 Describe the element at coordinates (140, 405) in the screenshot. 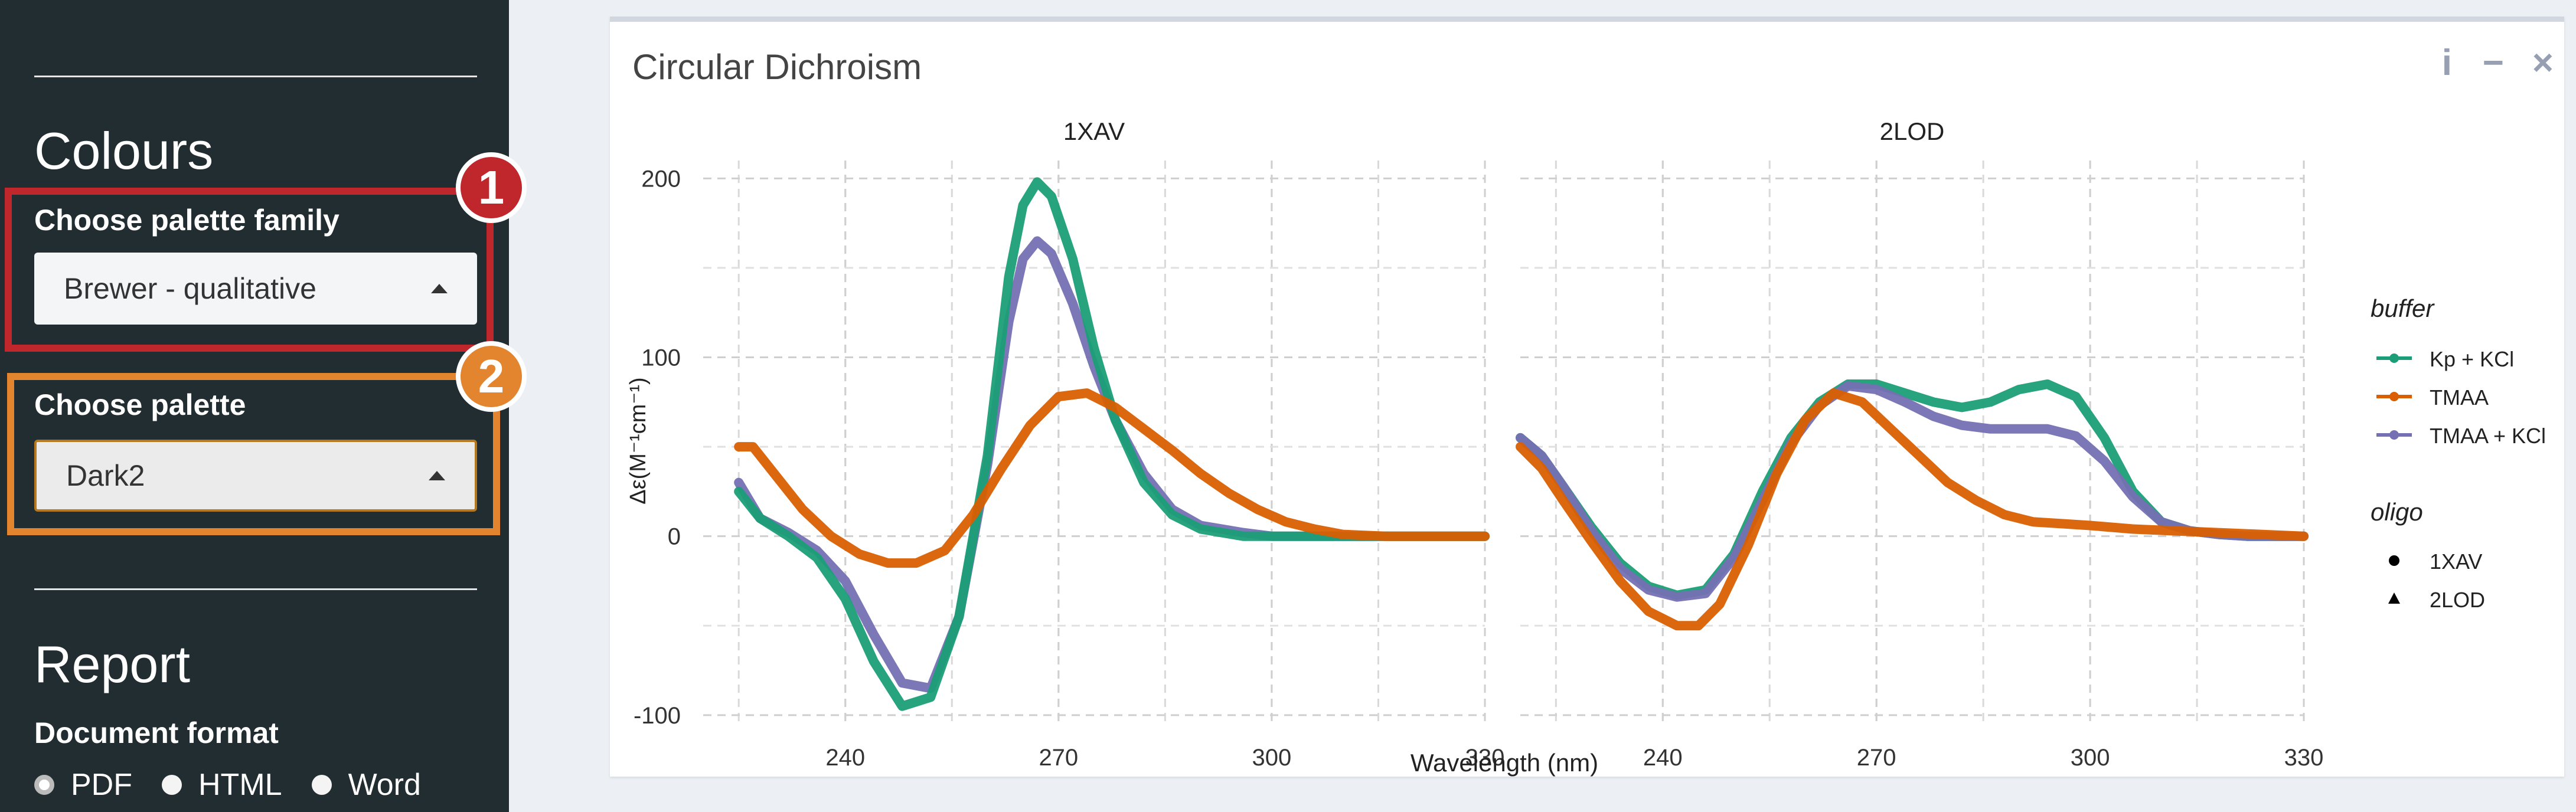

I see `palette-label: Choose palette` at that location.